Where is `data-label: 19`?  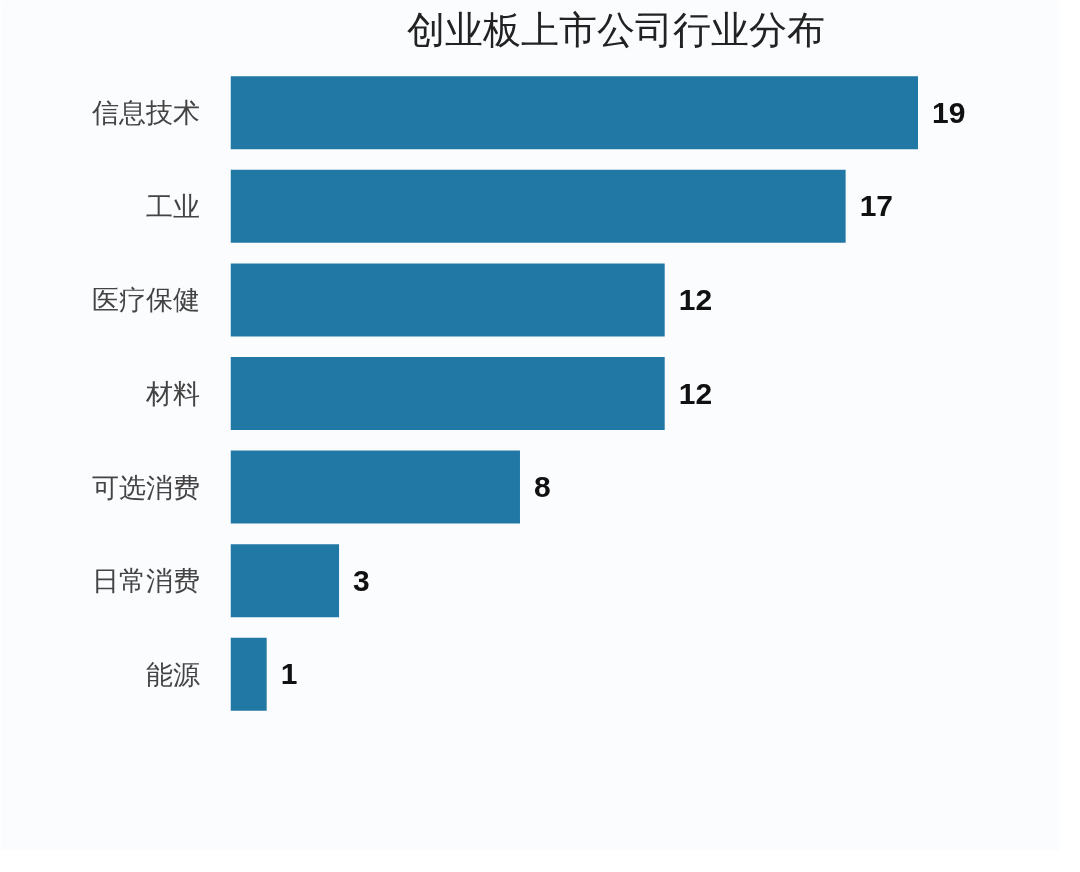 data-label: 19 is located at coordinates (949, 112).